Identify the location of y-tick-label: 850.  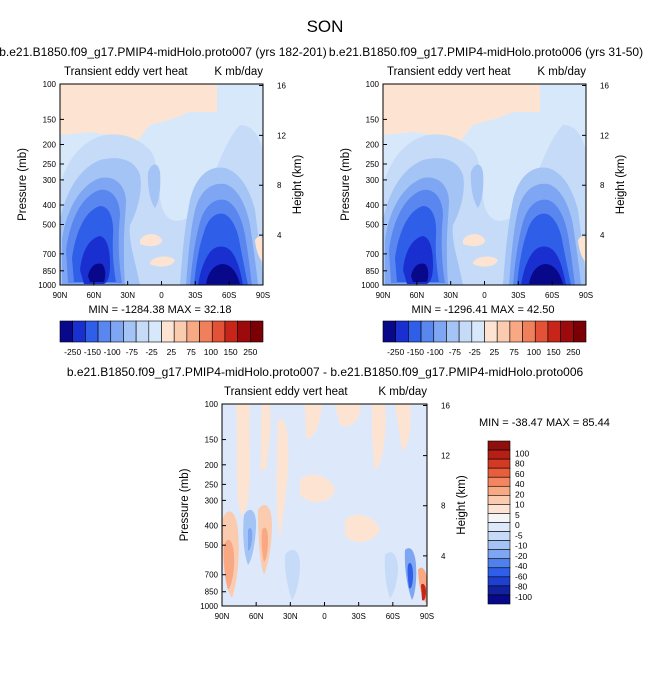
(50, 271).